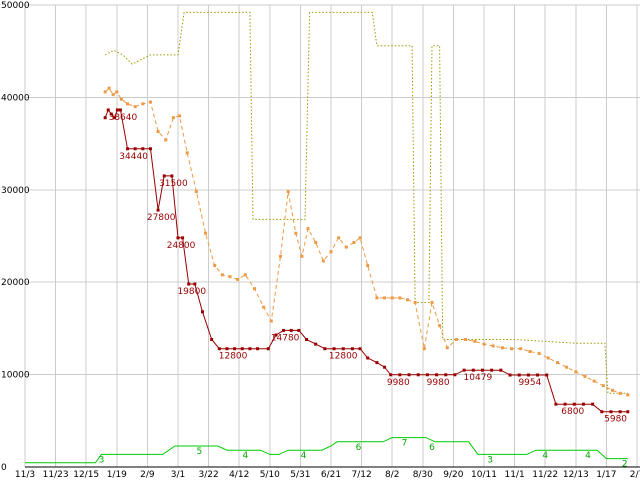 The image size is (640, 480). What do you see at coordinates (191, 292) in the screenshot?
I see `price-label: 19800` at bounding box center [191, 292].